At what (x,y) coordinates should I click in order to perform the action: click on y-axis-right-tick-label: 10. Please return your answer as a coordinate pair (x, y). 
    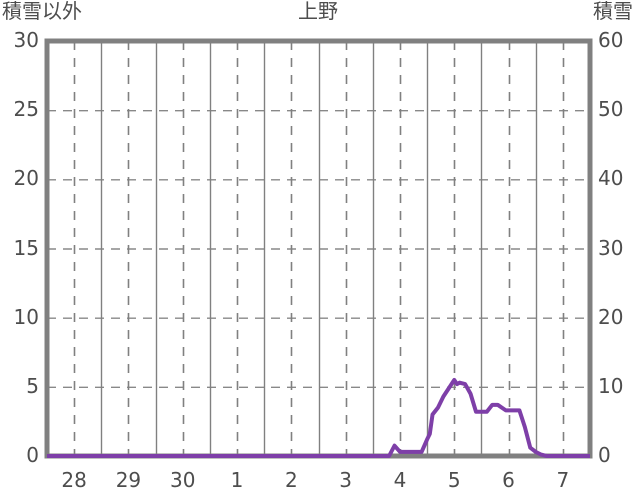
    Looking at the image, I should click on (611, 385).